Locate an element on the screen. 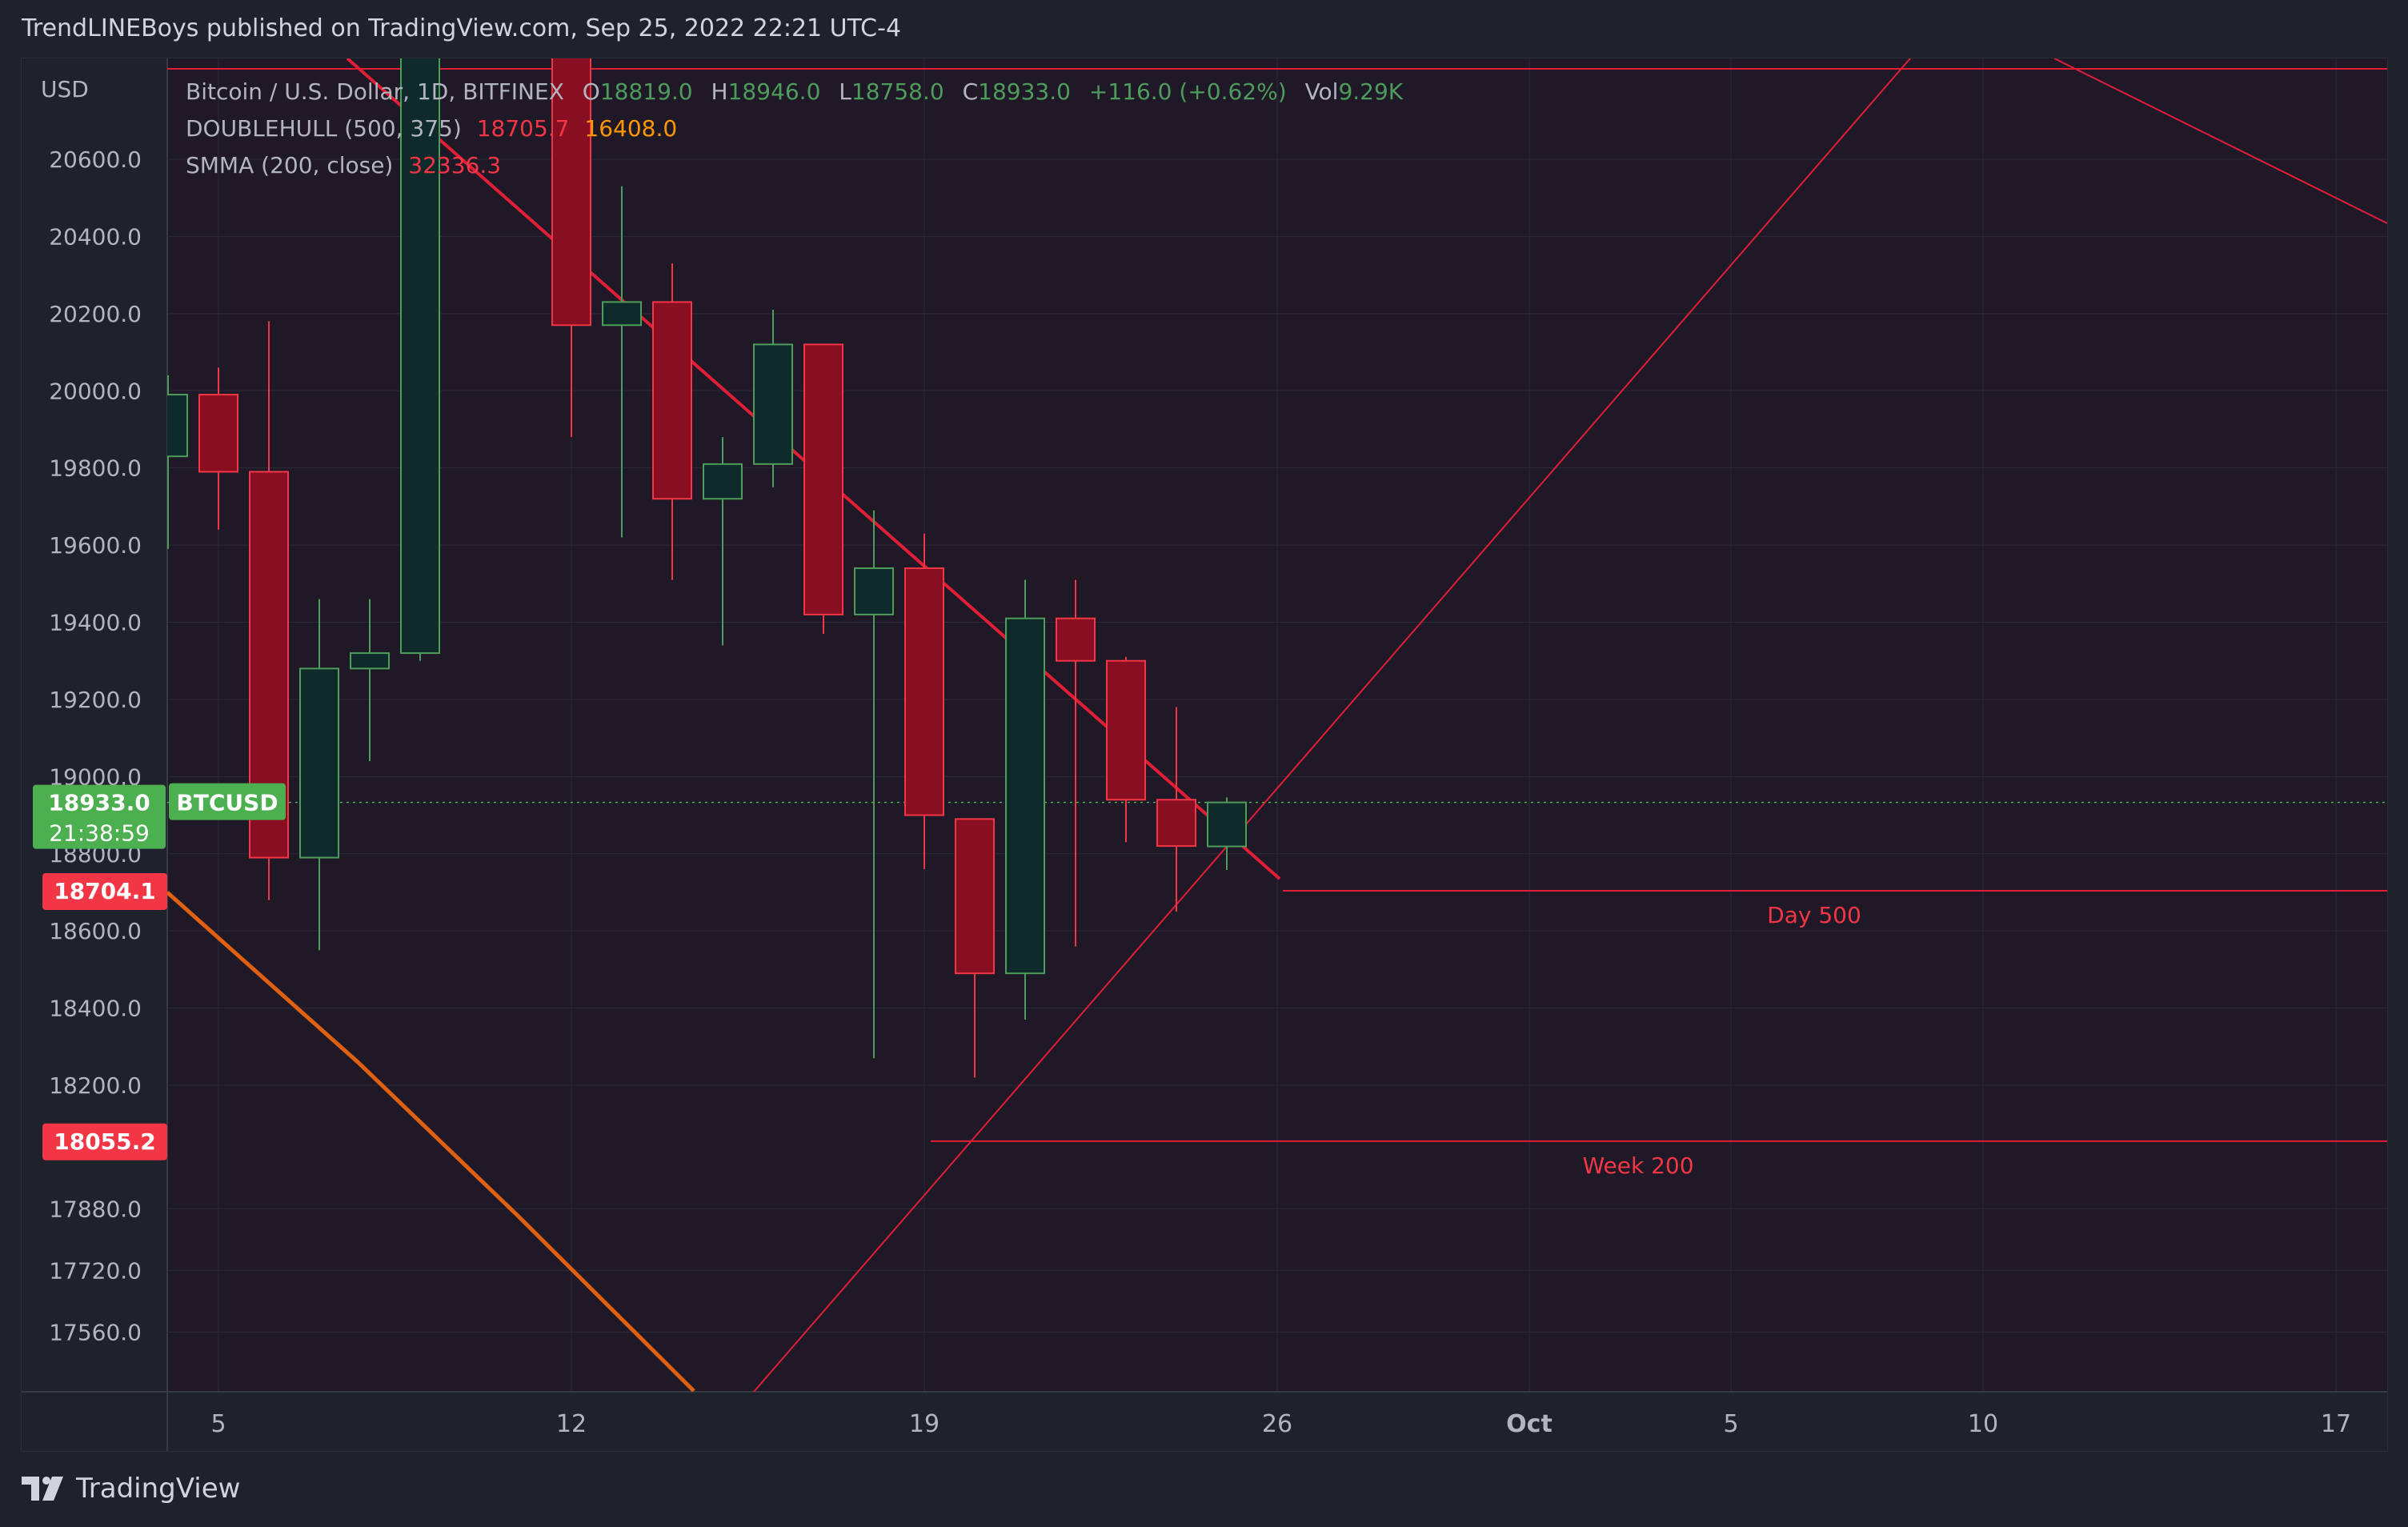  high-value: 18946.0 is located at coordinates (774, 91).